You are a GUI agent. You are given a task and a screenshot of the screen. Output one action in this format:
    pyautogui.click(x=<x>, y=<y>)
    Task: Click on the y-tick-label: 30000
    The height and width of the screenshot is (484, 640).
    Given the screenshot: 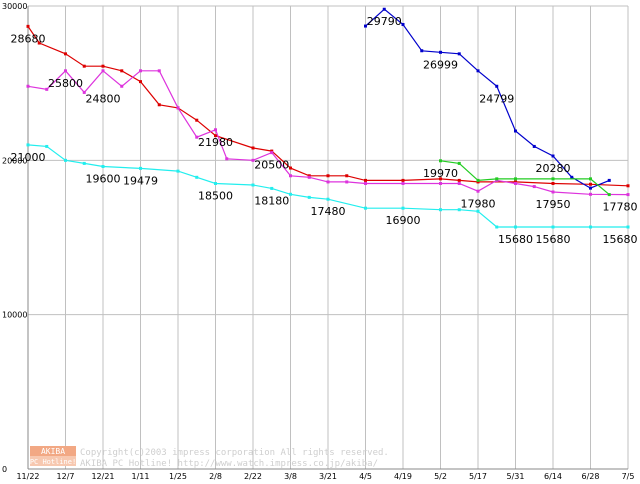 What is the action you would take?
    pyautogui.click(x=14, y=6)
    